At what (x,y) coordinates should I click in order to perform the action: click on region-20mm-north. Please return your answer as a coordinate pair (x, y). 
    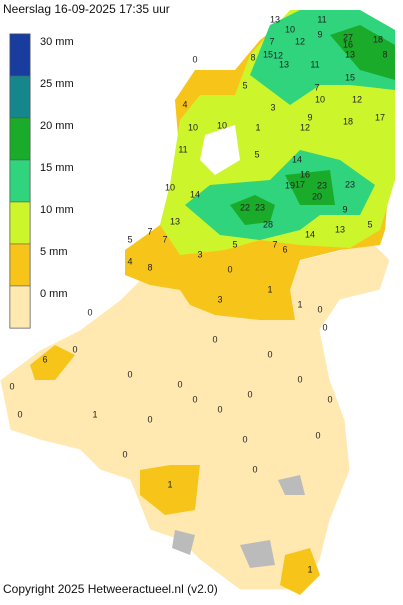
    Looking at the image, I should click on (362, 52).